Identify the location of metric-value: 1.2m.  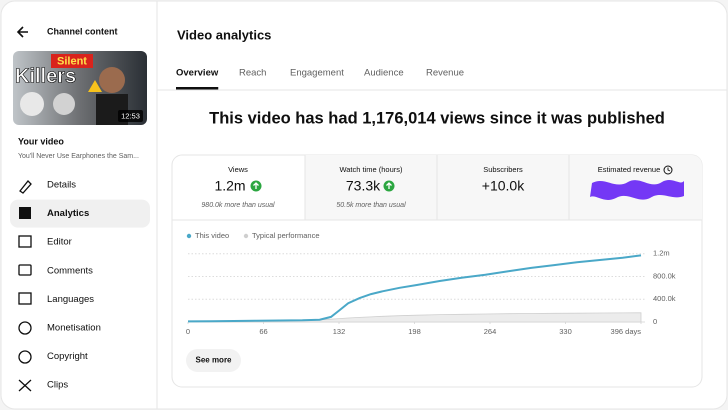
(229, 186).